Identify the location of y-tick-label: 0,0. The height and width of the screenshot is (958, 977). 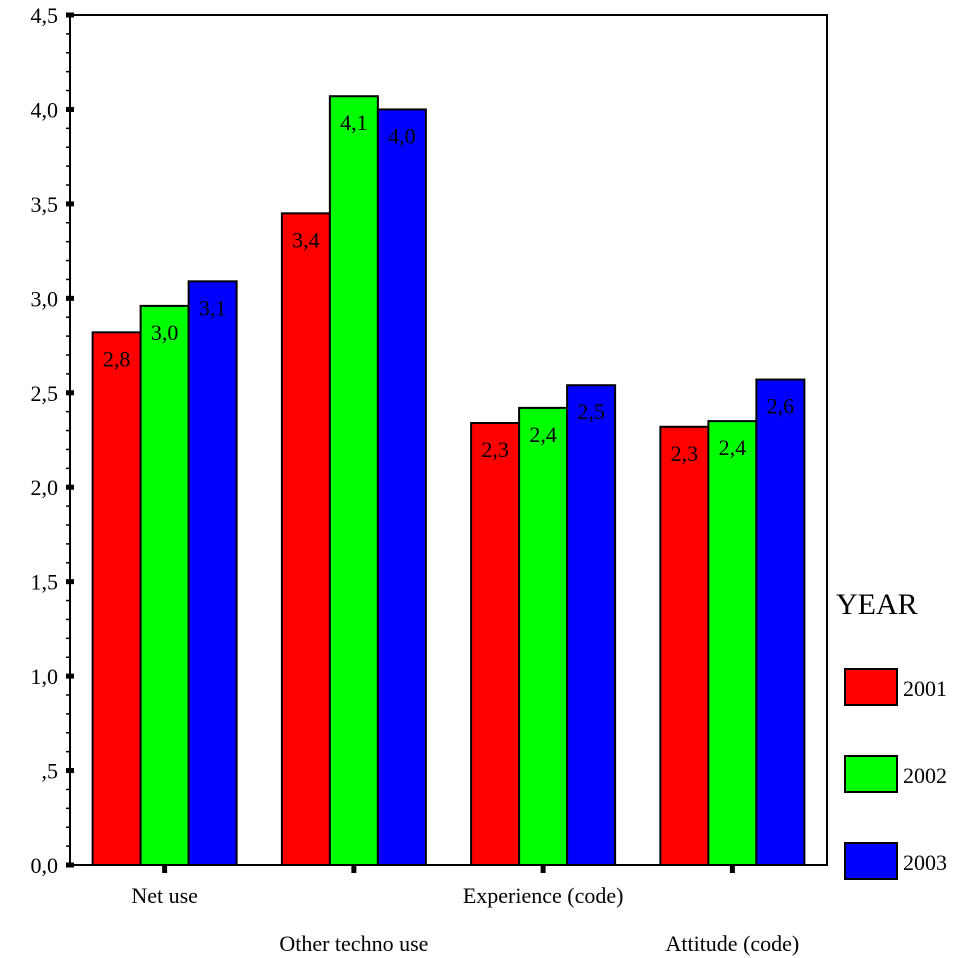
(45, 865).